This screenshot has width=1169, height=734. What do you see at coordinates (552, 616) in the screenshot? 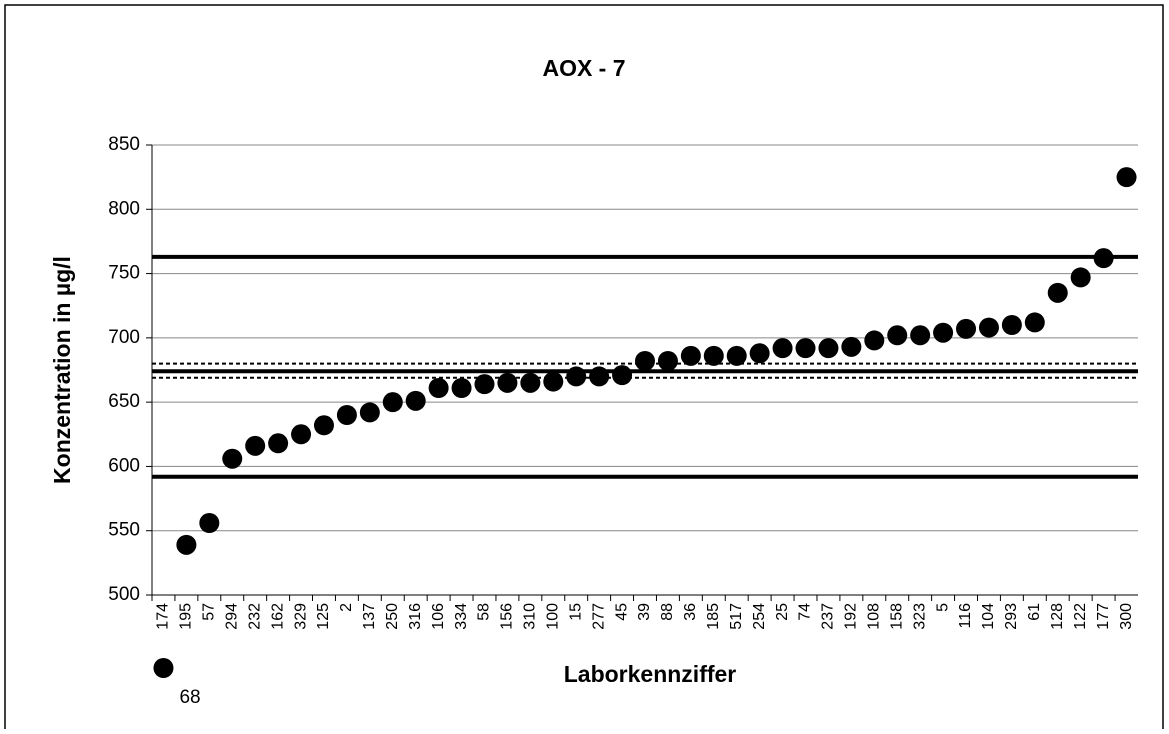
I see `x-tick-label: 100` at bounding box center [552, 616].